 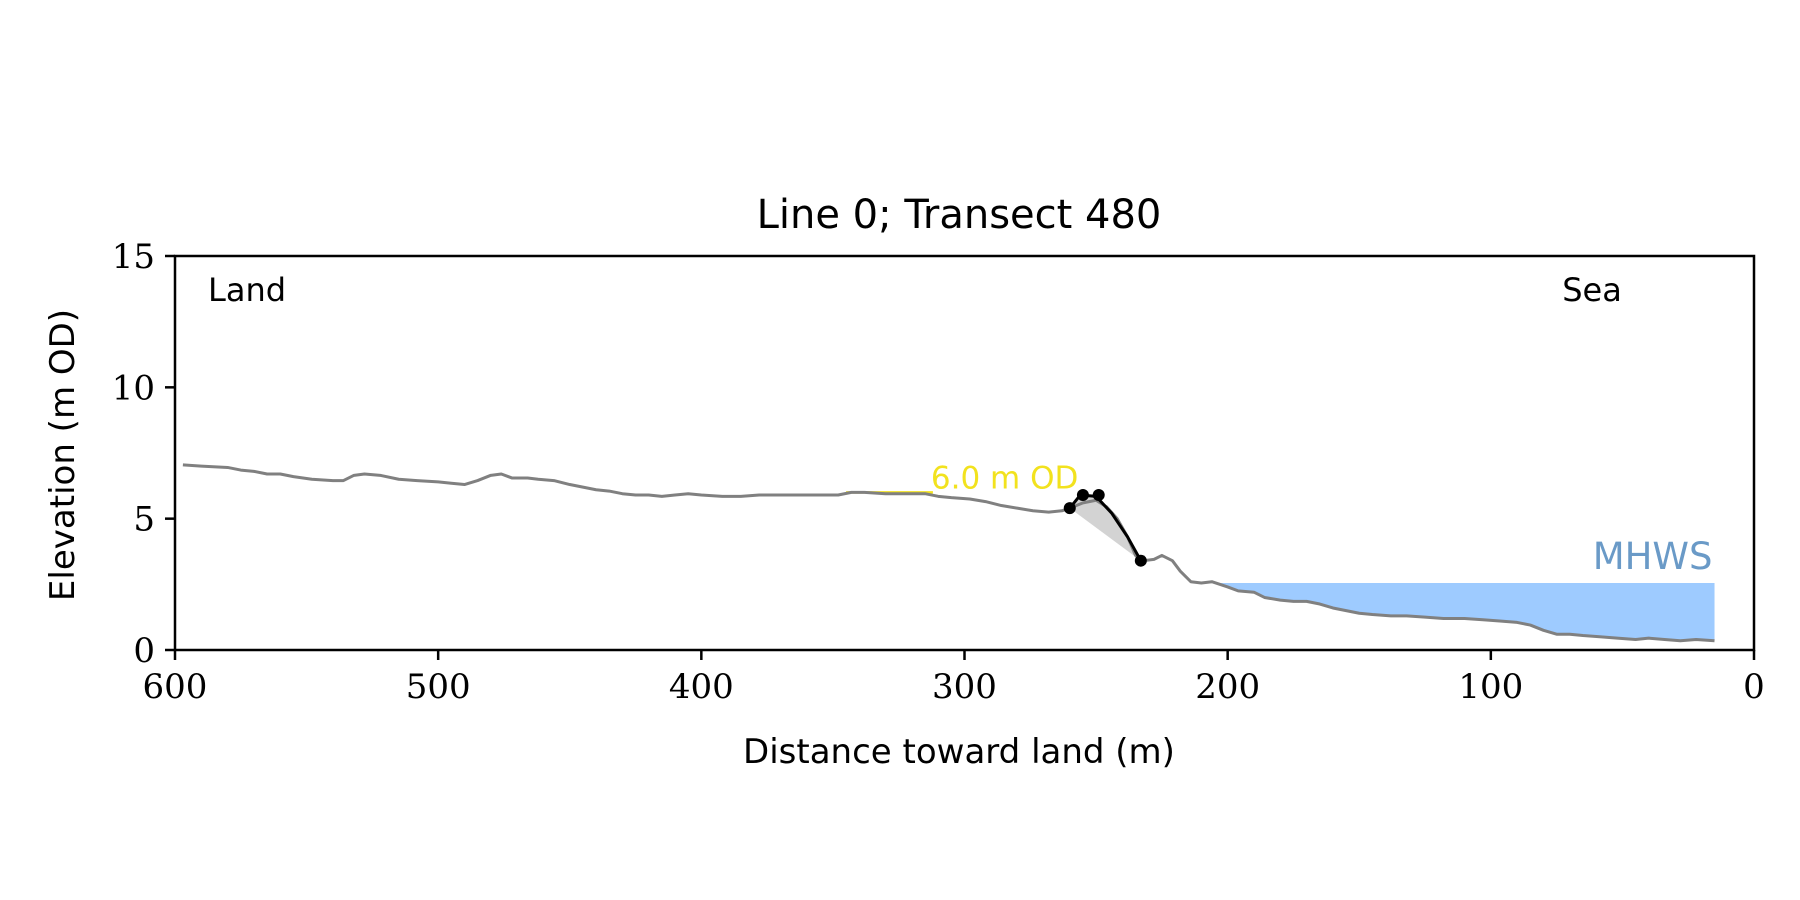 I want to click on x-axis-label: Distance toward land (m), so click(x=959, y=752).